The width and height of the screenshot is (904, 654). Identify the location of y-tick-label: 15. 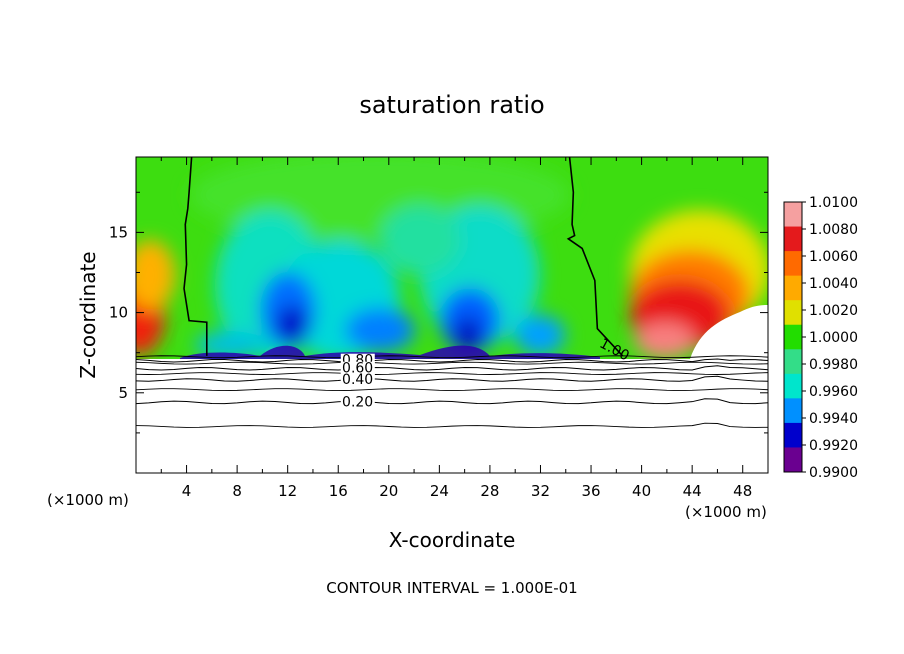
(118, 232).